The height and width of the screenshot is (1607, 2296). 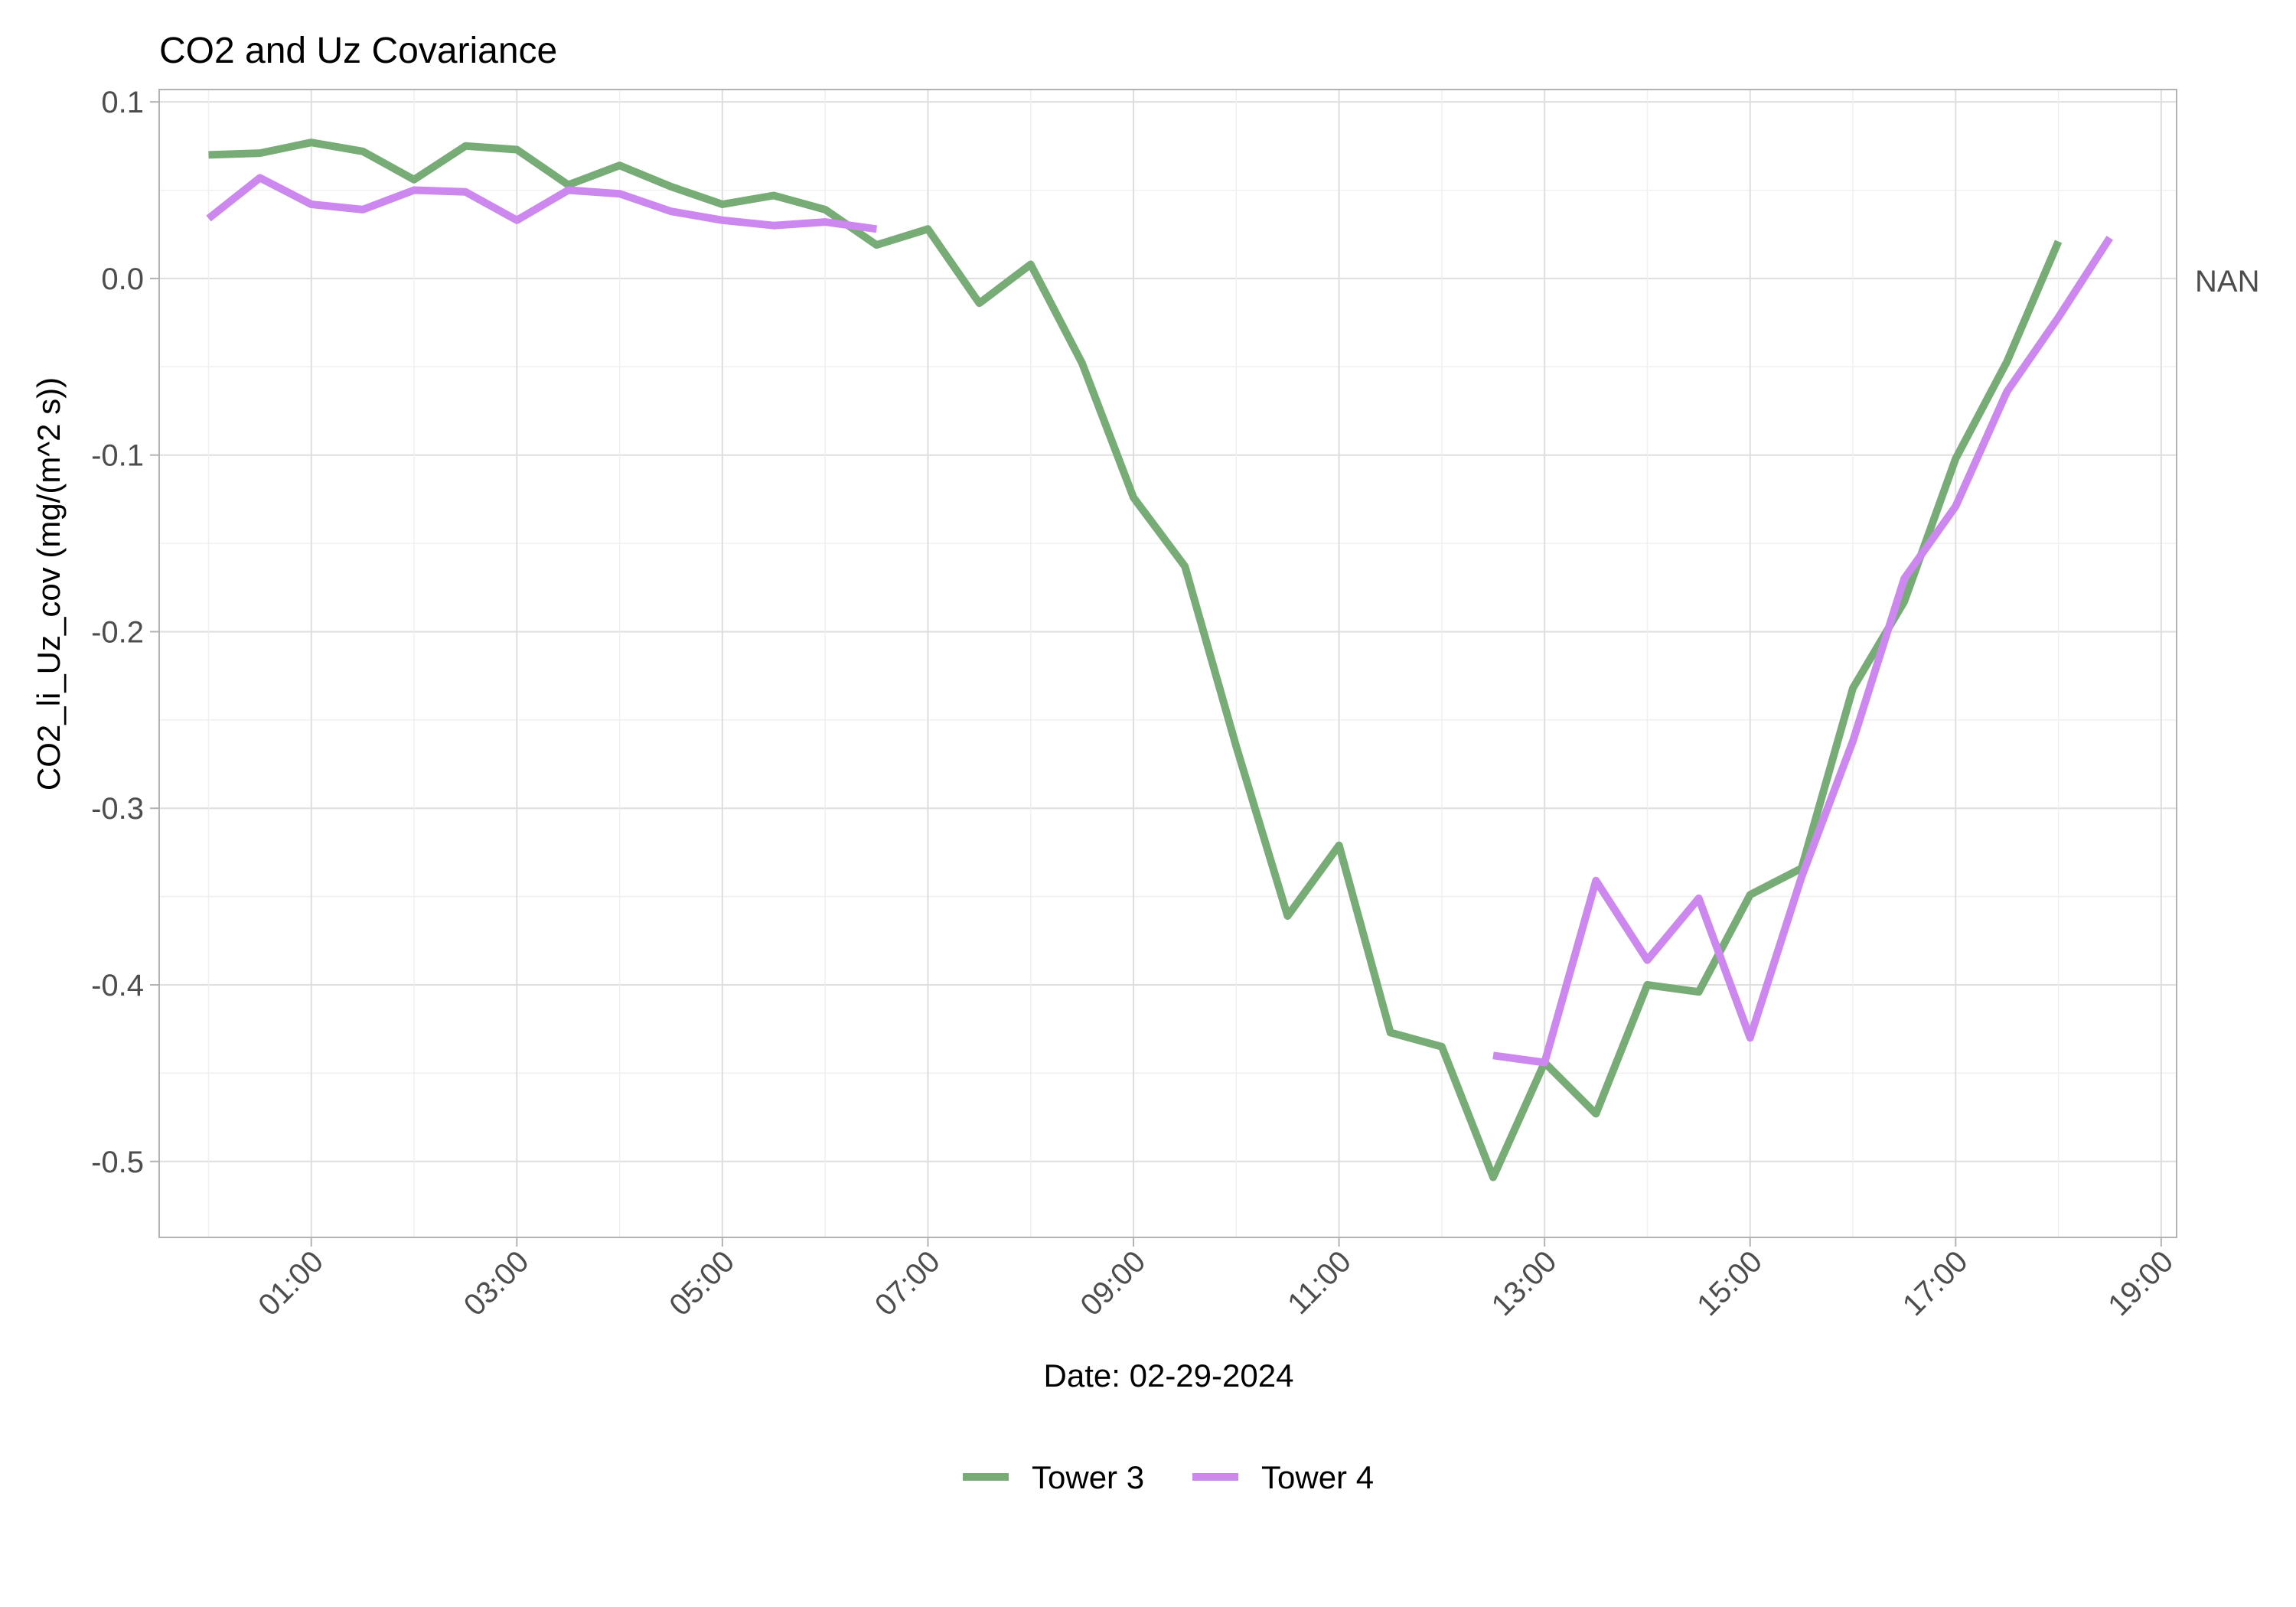 I want to click on legend: Tower 3 Tower 4, so click(x=1168, y=1477).